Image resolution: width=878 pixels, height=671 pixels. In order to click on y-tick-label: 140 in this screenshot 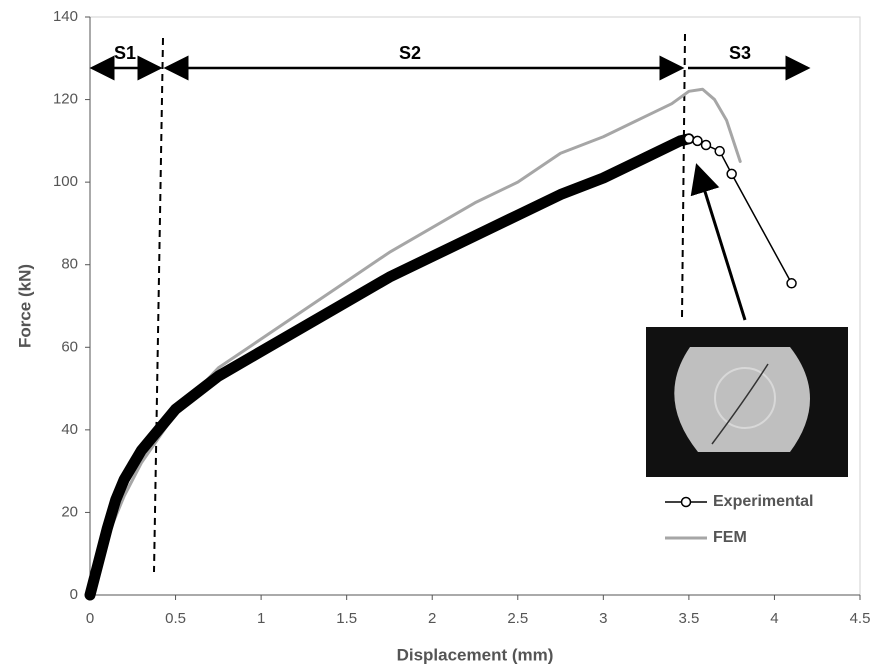, I will do `click(65, 16)`.